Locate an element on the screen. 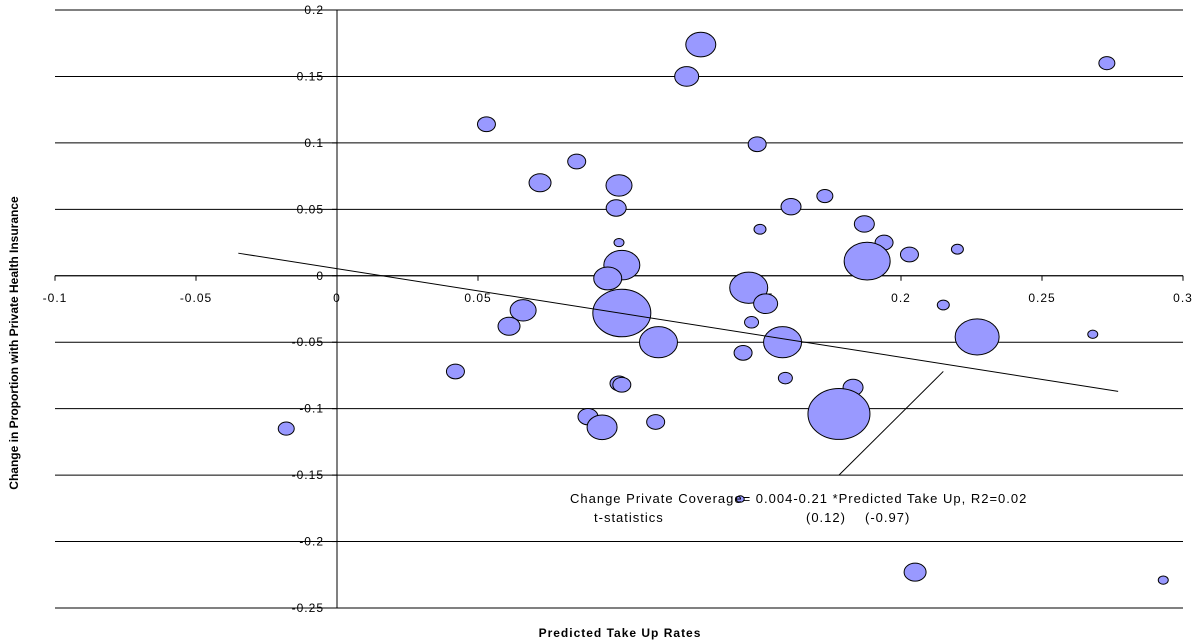  t-statistic-intercept: (0.12) is located at coordinates (826, 517).